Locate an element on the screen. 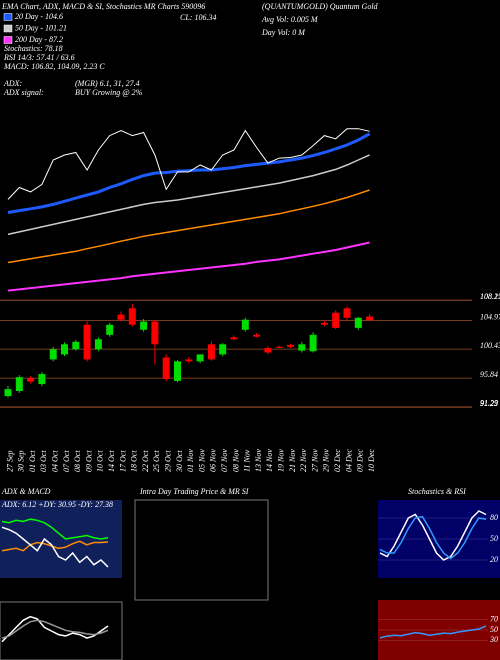 The image size is (500, 660). annotation: Avg Vol: 0.005 M is located at coordinates (290, 19).